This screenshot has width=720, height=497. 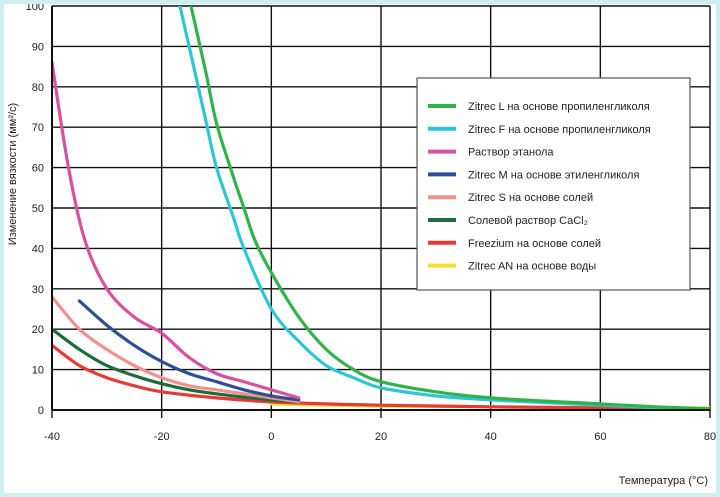 What do you see at coordinates (271, 437) in the screenshot?
I see `x-tick-label: 0` at bounding box center [271, 437].